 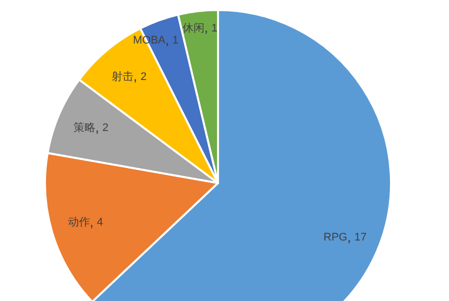 I want to click on data-label: 4, so click(x=99, y=222).